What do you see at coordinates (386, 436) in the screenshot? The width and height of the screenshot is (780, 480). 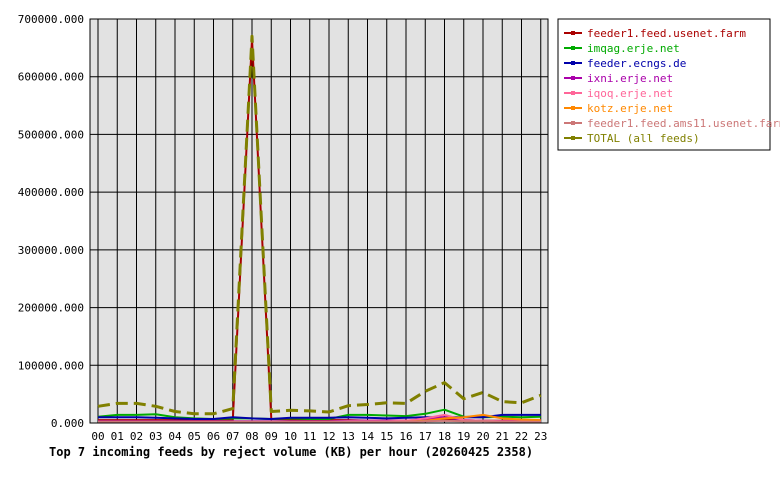 I see `x-tick-label: 15` at bounding box center [386, 436].